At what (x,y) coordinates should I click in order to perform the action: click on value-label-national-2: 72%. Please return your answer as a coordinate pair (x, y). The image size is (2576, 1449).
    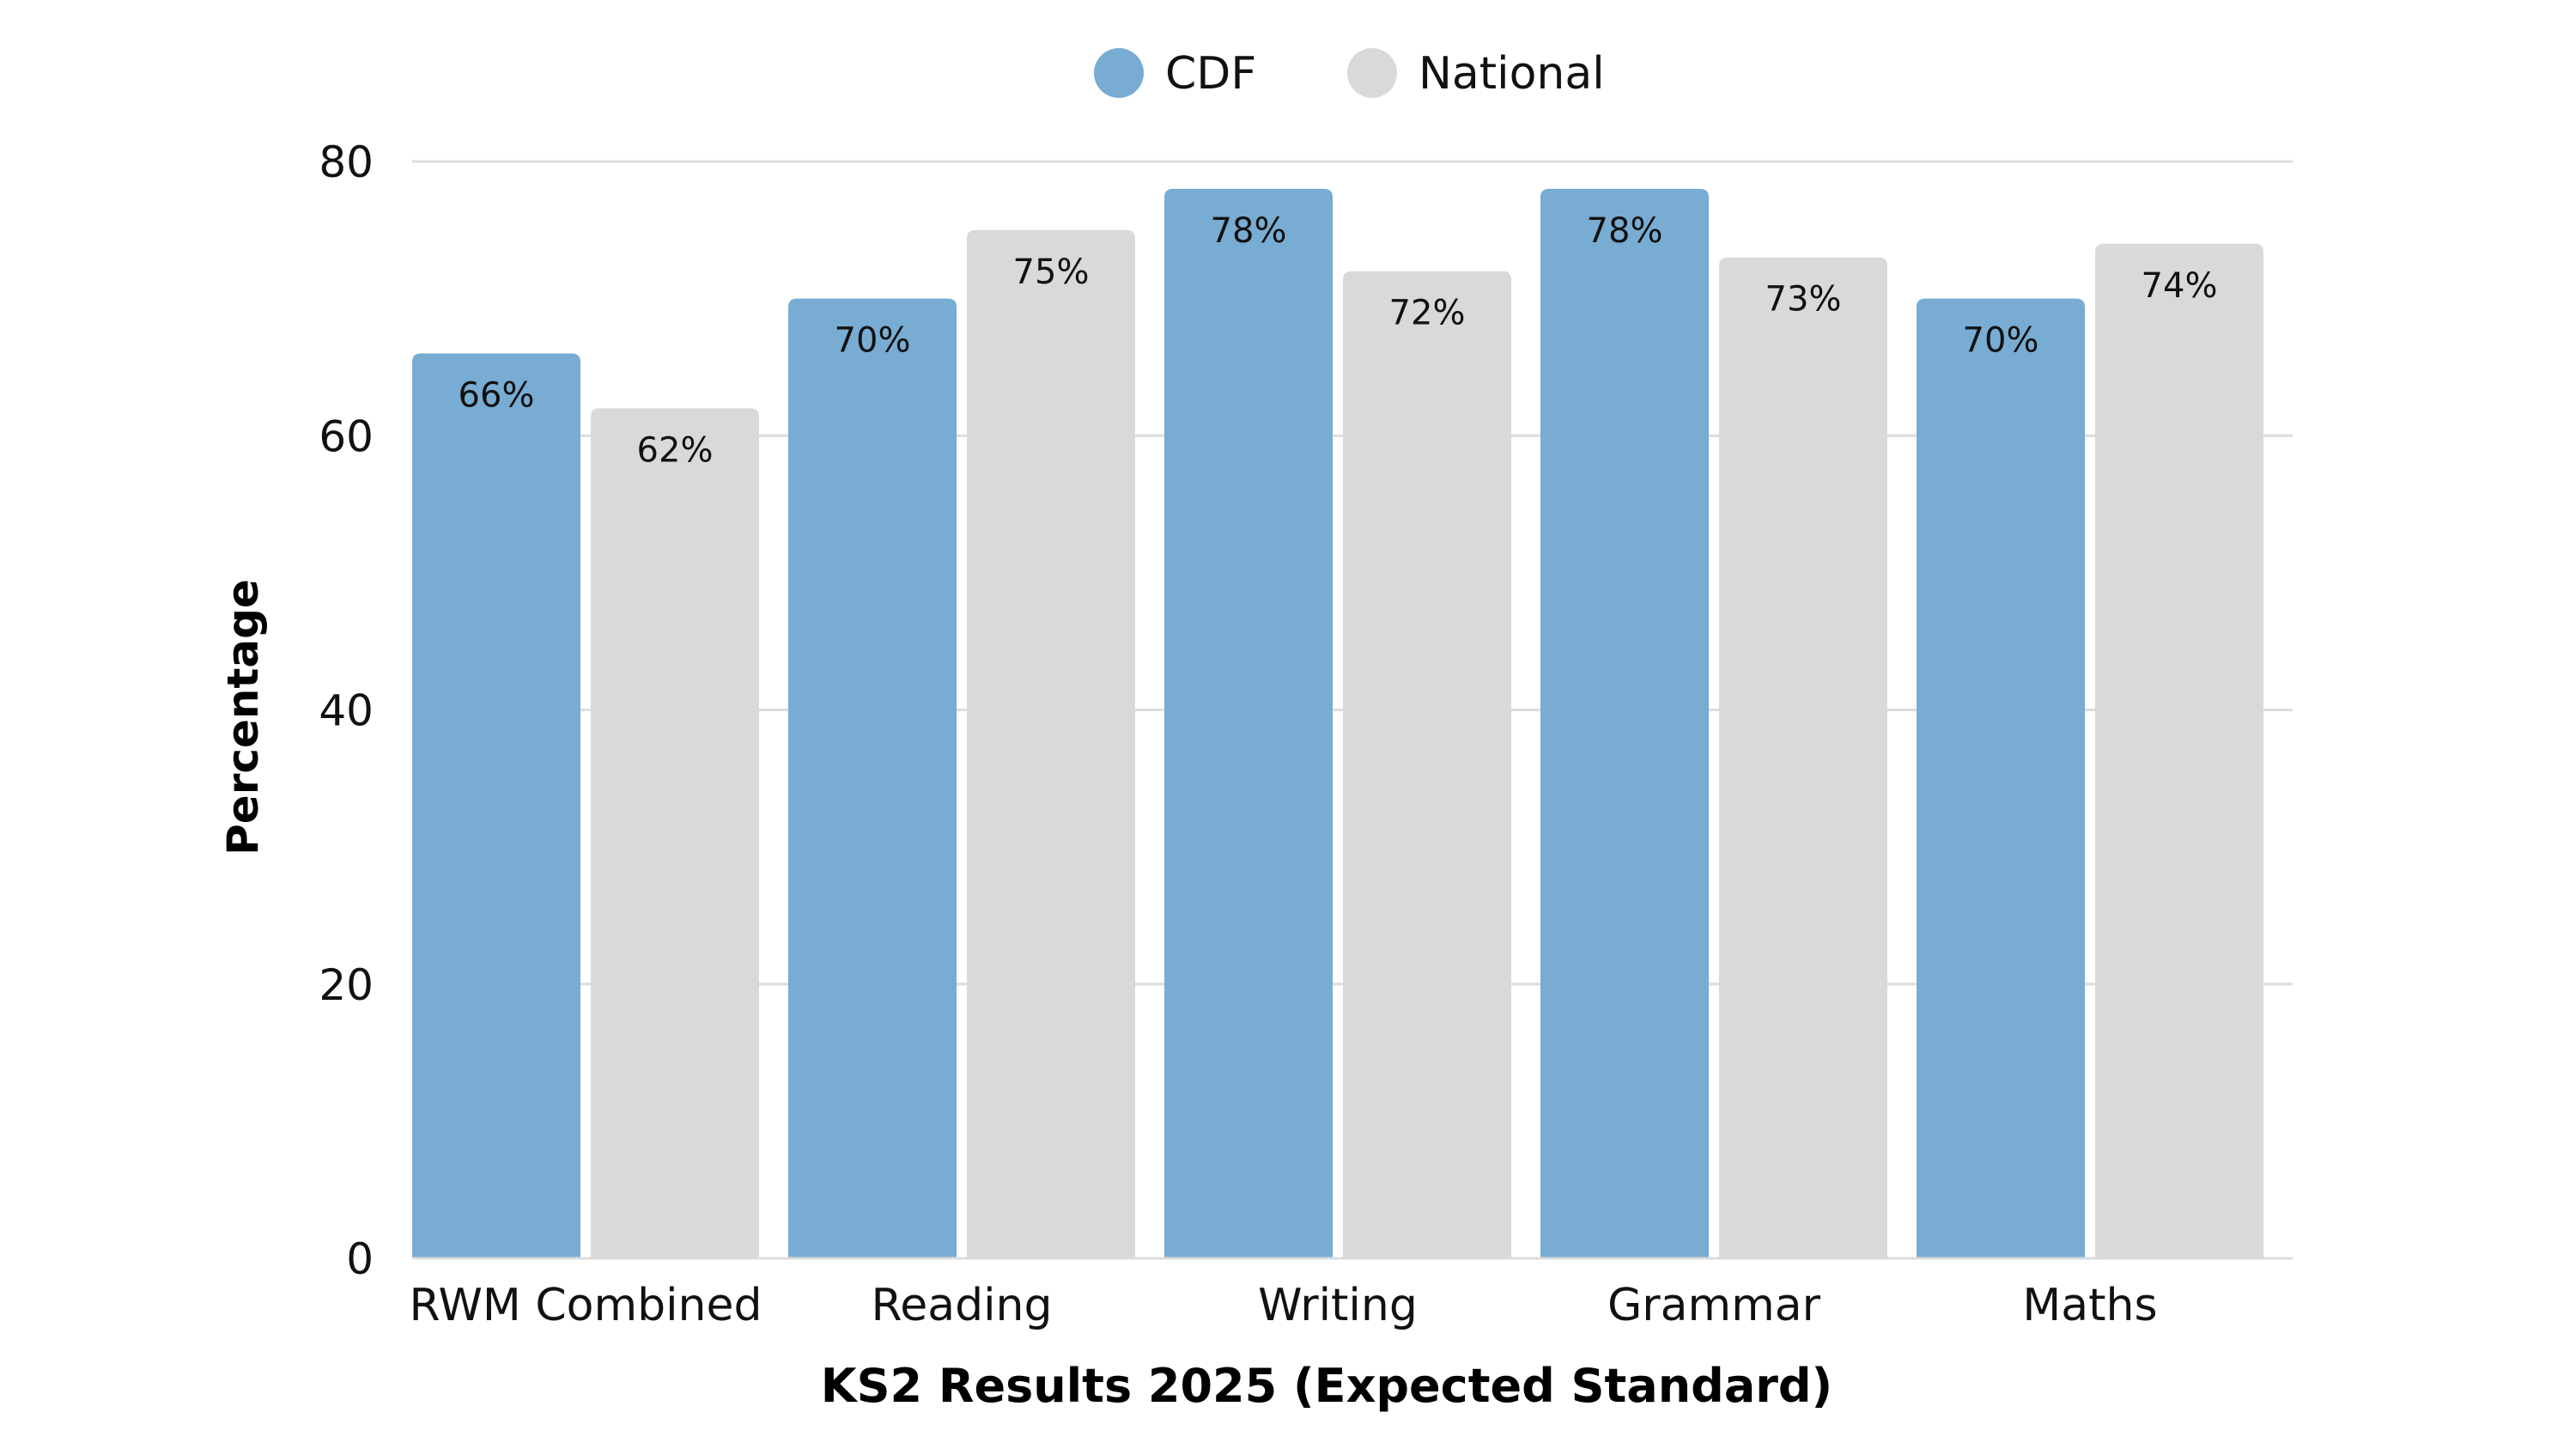
    Looking at the image, I should click on (1427, 313).